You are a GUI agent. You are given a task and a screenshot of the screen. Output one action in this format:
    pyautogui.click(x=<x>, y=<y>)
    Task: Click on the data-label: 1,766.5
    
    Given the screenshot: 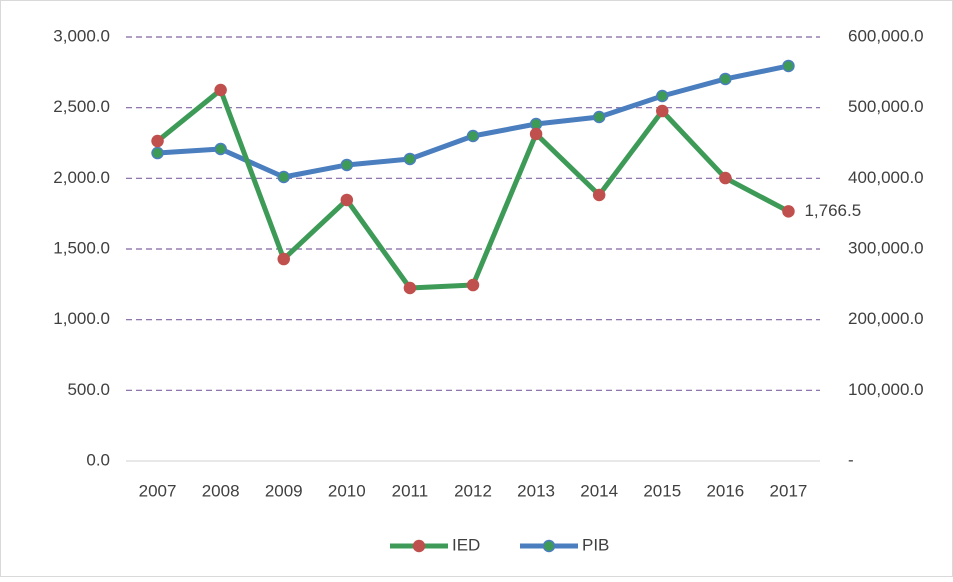 What is the action you would take?
    pyautogui.click(x=832, y=210)
    